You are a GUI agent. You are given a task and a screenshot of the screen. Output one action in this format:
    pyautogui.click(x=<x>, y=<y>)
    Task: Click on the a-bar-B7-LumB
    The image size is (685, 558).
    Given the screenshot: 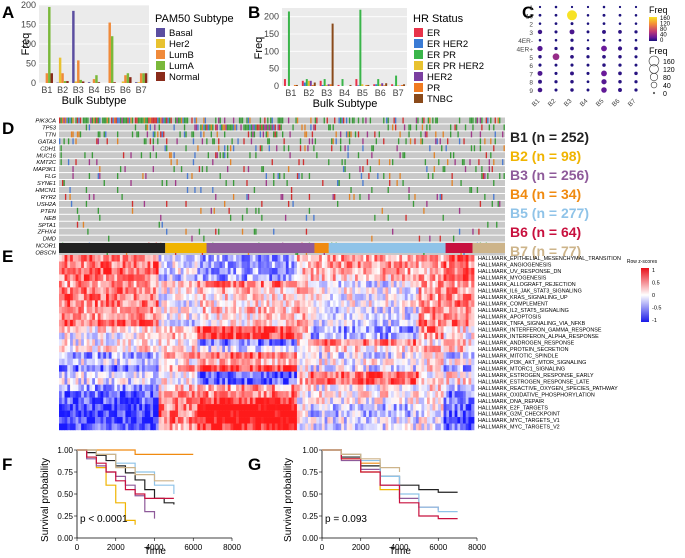 What is the action you would take?
    pyautogui.click(x=141, y=78)
    